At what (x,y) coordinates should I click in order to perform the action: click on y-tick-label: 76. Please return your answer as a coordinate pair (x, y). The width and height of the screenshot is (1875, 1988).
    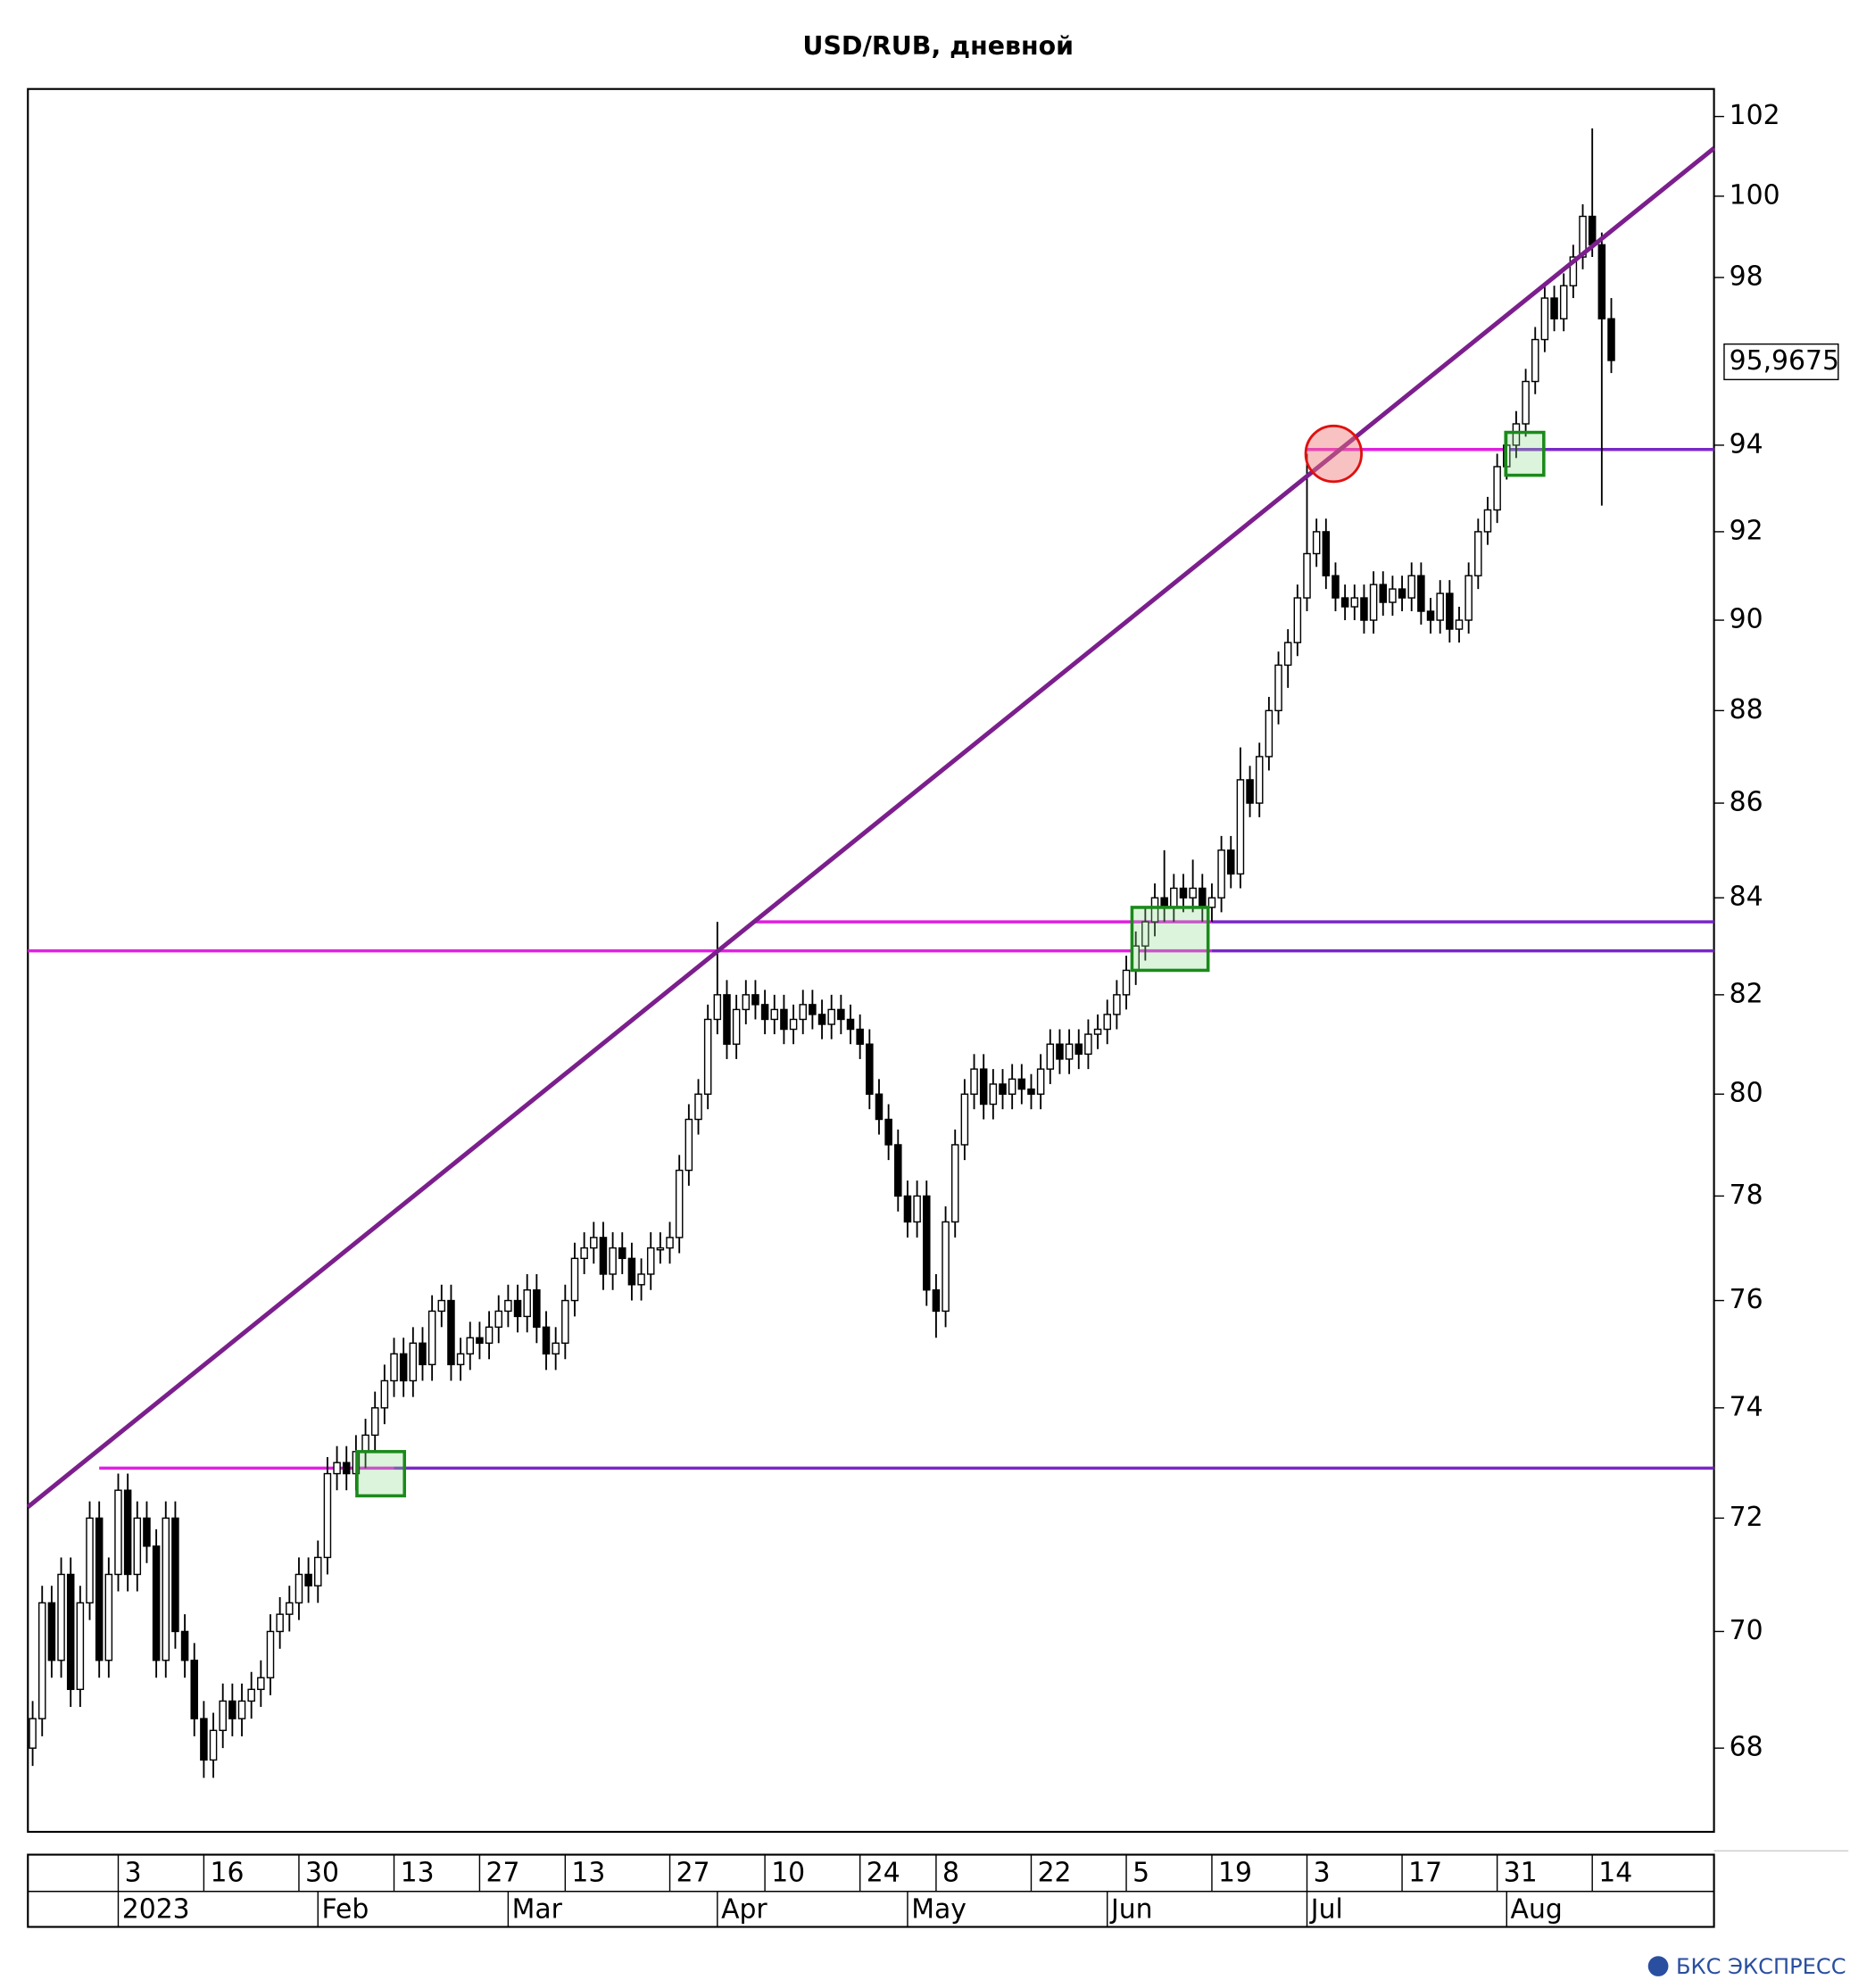
    Looking at the image, I should click on (1746, 1299).